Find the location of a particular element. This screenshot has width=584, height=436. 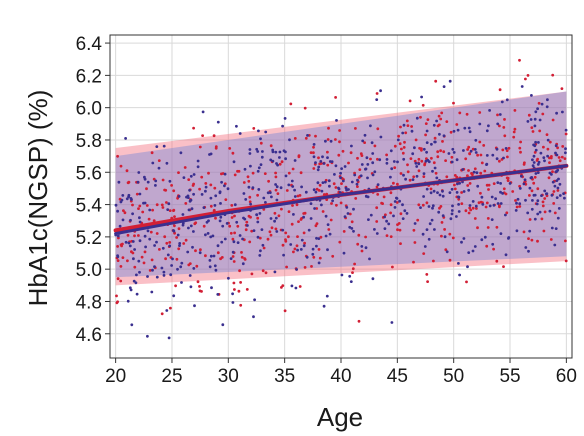

trend-lines is located at coordinates (341, 199).